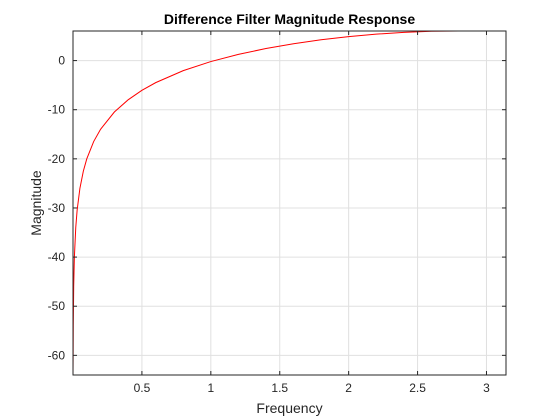 The width and height of the screenshot is (560, 420). Describe the element at coordinates (289, 408) in the screenshot. I see `x-axis-label: Frequency` at that location.